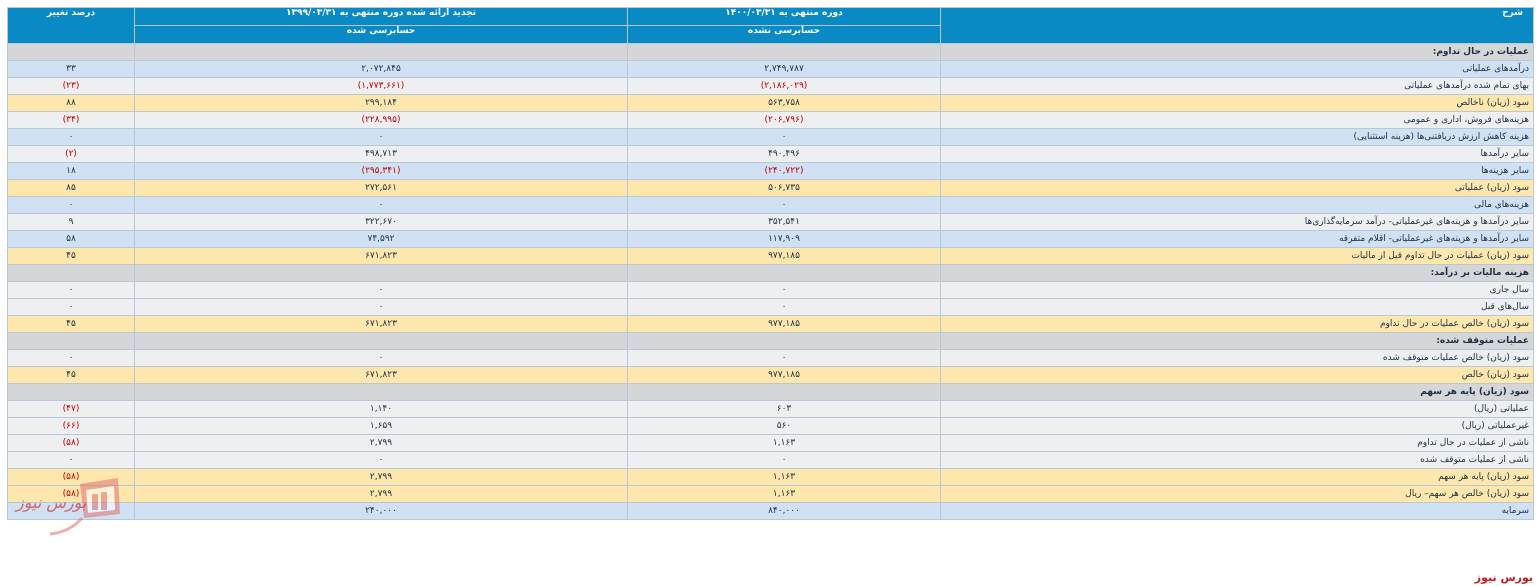 Image resolution: width=1540 pixels, height=586 pixels. Describe the element at coordinates (784, 120) in the screenshot. I see `current-period-value: (۲۰۶,۷۹۶)` at that location.